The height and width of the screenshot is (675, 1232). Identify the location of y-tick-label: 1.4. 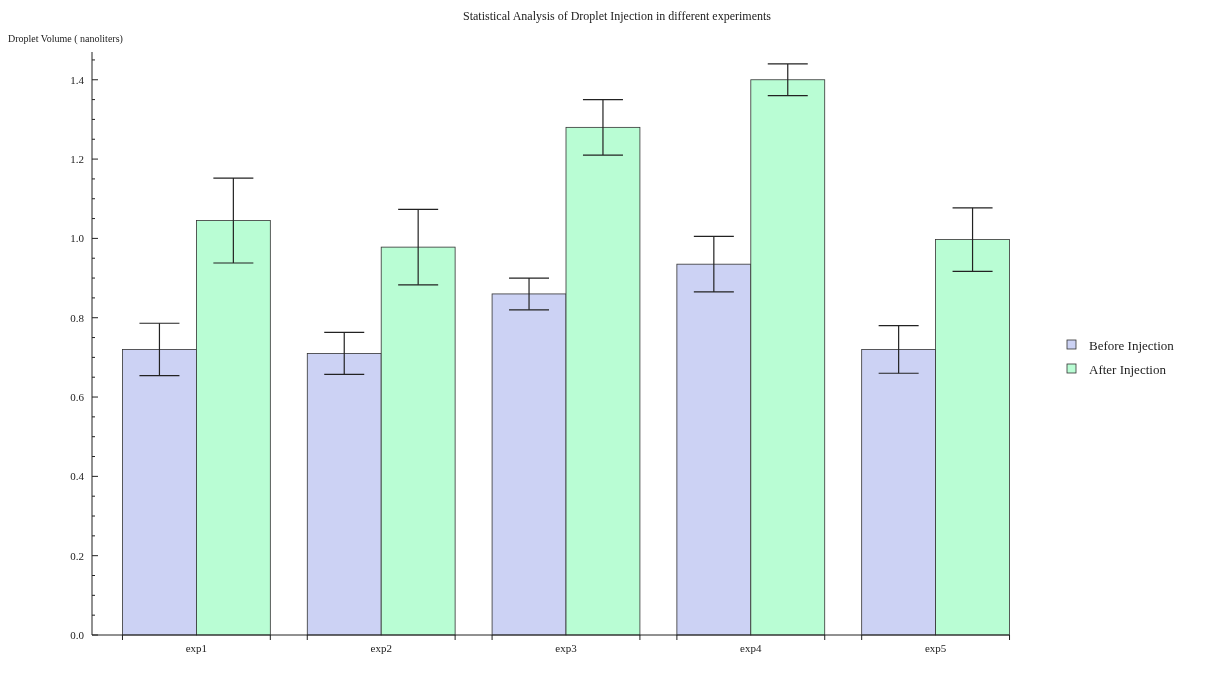
(77, 79).